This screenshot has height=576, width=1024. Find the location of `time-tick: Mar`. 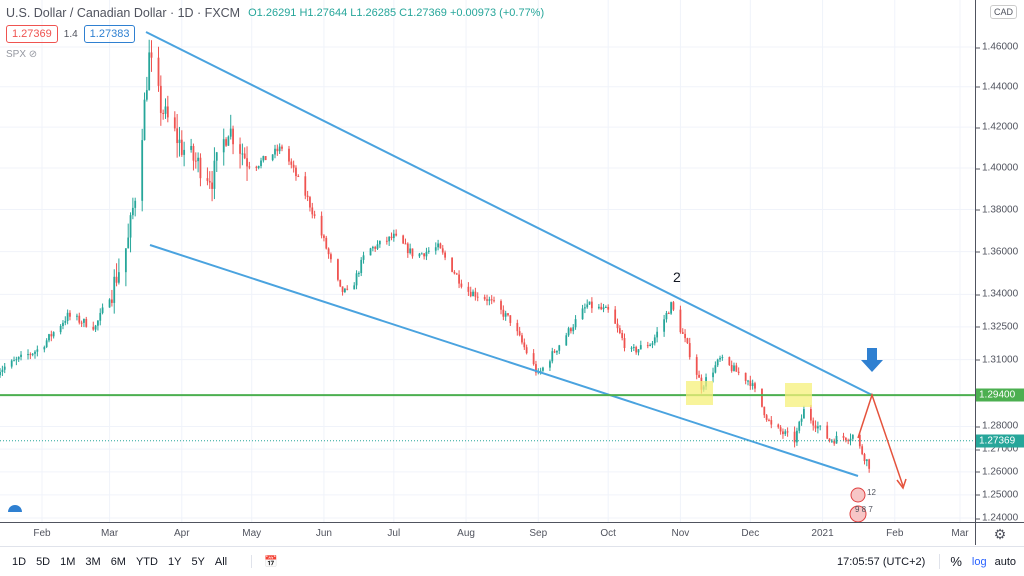

time-tick: Mar is located at coordinates (109, 533).